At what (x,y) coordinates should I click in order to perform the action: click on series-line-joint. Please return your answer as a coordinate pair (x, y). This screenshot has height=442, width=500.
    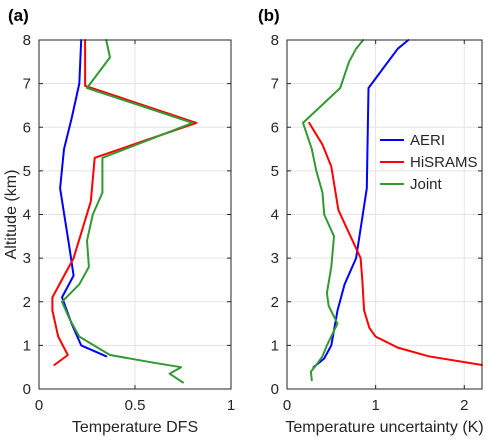
    Looking at the image, I should click on (333, 210).